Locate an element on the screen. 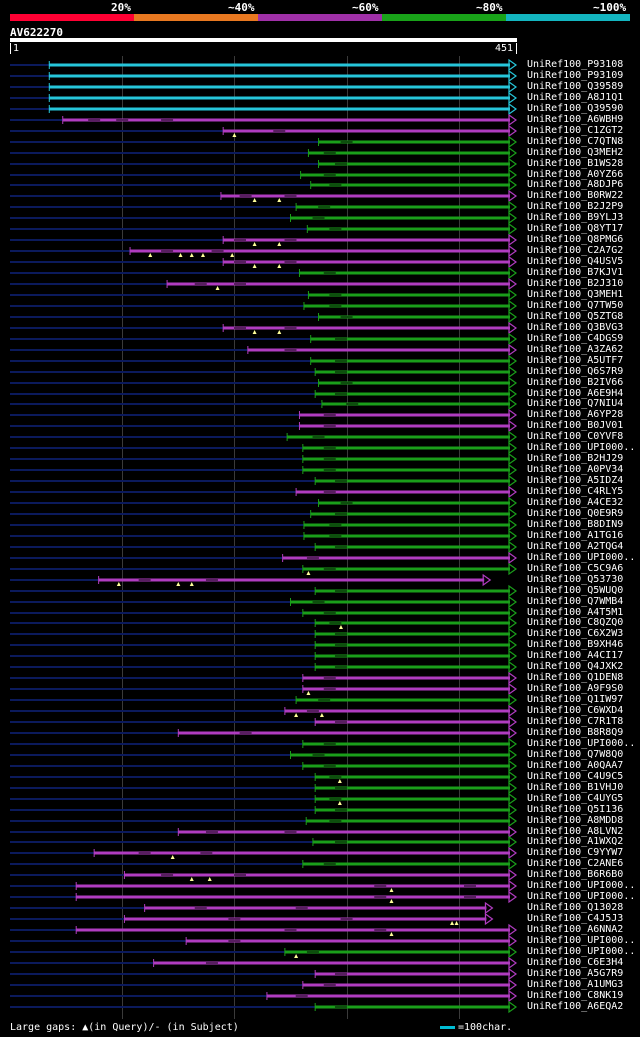 The height and width of the screenshot is (1037, 640). hit-label: UniRef100_A4CE32 is located at coordinates (575, 502).